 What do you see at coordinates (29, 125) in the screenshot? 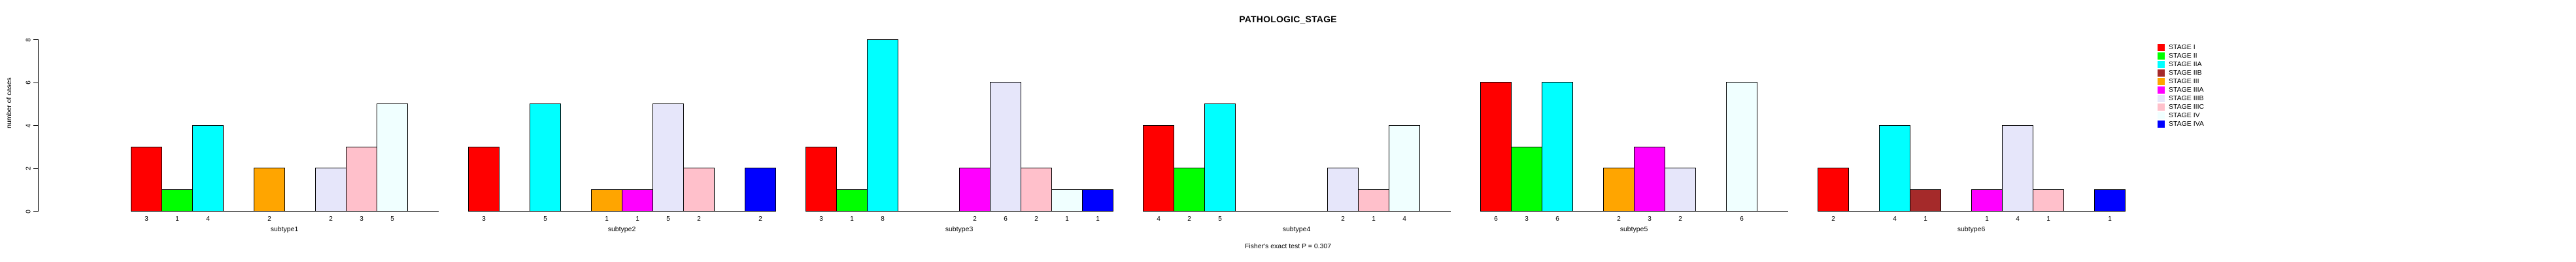
I see `y-tick-label: 4` at bounding box center [29, 125].